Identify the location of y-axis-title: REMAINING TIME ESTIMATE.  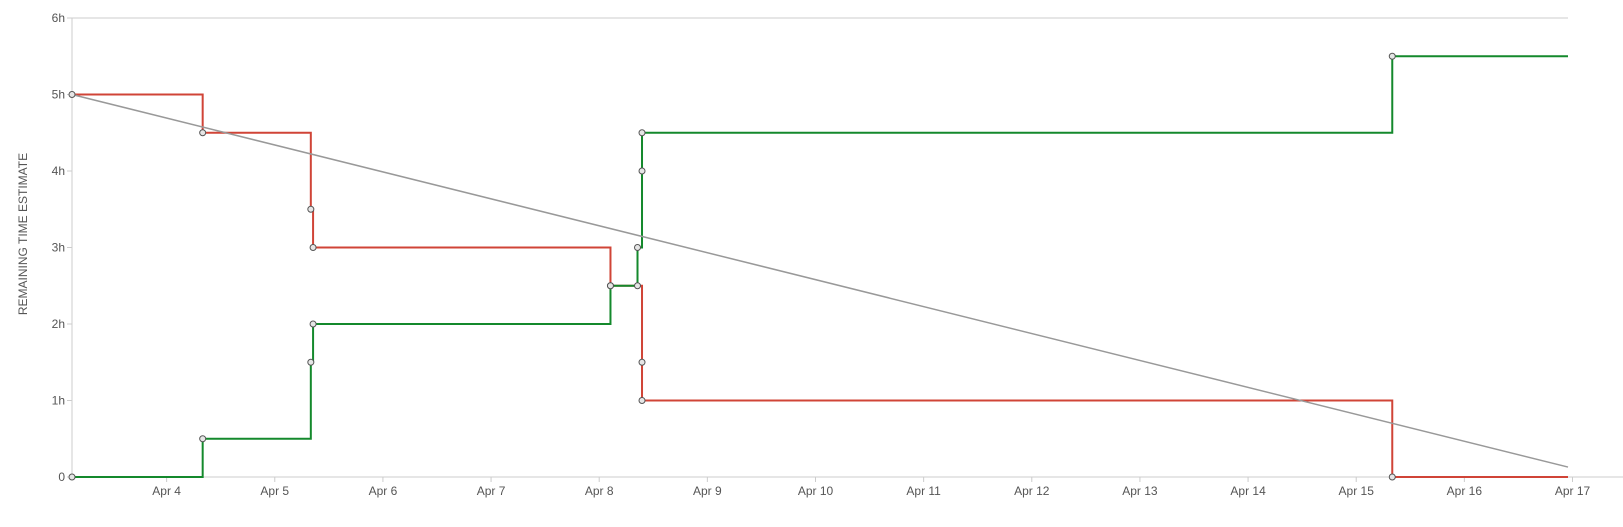
(23, 234).